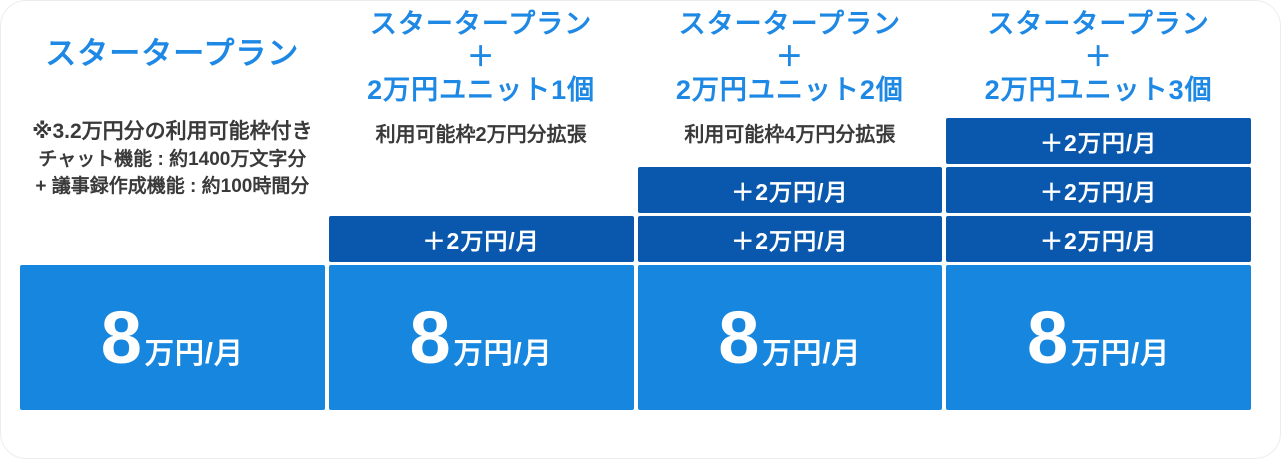 The height and width of the screenshot is (459, 1281). Describe the element at coordinates (789, 90) in the screenshot. I see `plan-title-line: 2万円ユニット2個` at that location.